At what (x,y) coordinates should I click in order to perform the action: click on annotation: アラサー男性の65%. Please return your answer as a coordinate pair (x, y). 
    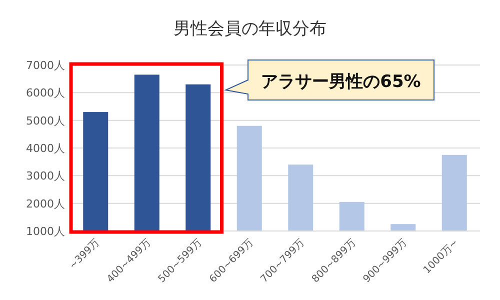
    Looking at the image, I should click on (341, 82).